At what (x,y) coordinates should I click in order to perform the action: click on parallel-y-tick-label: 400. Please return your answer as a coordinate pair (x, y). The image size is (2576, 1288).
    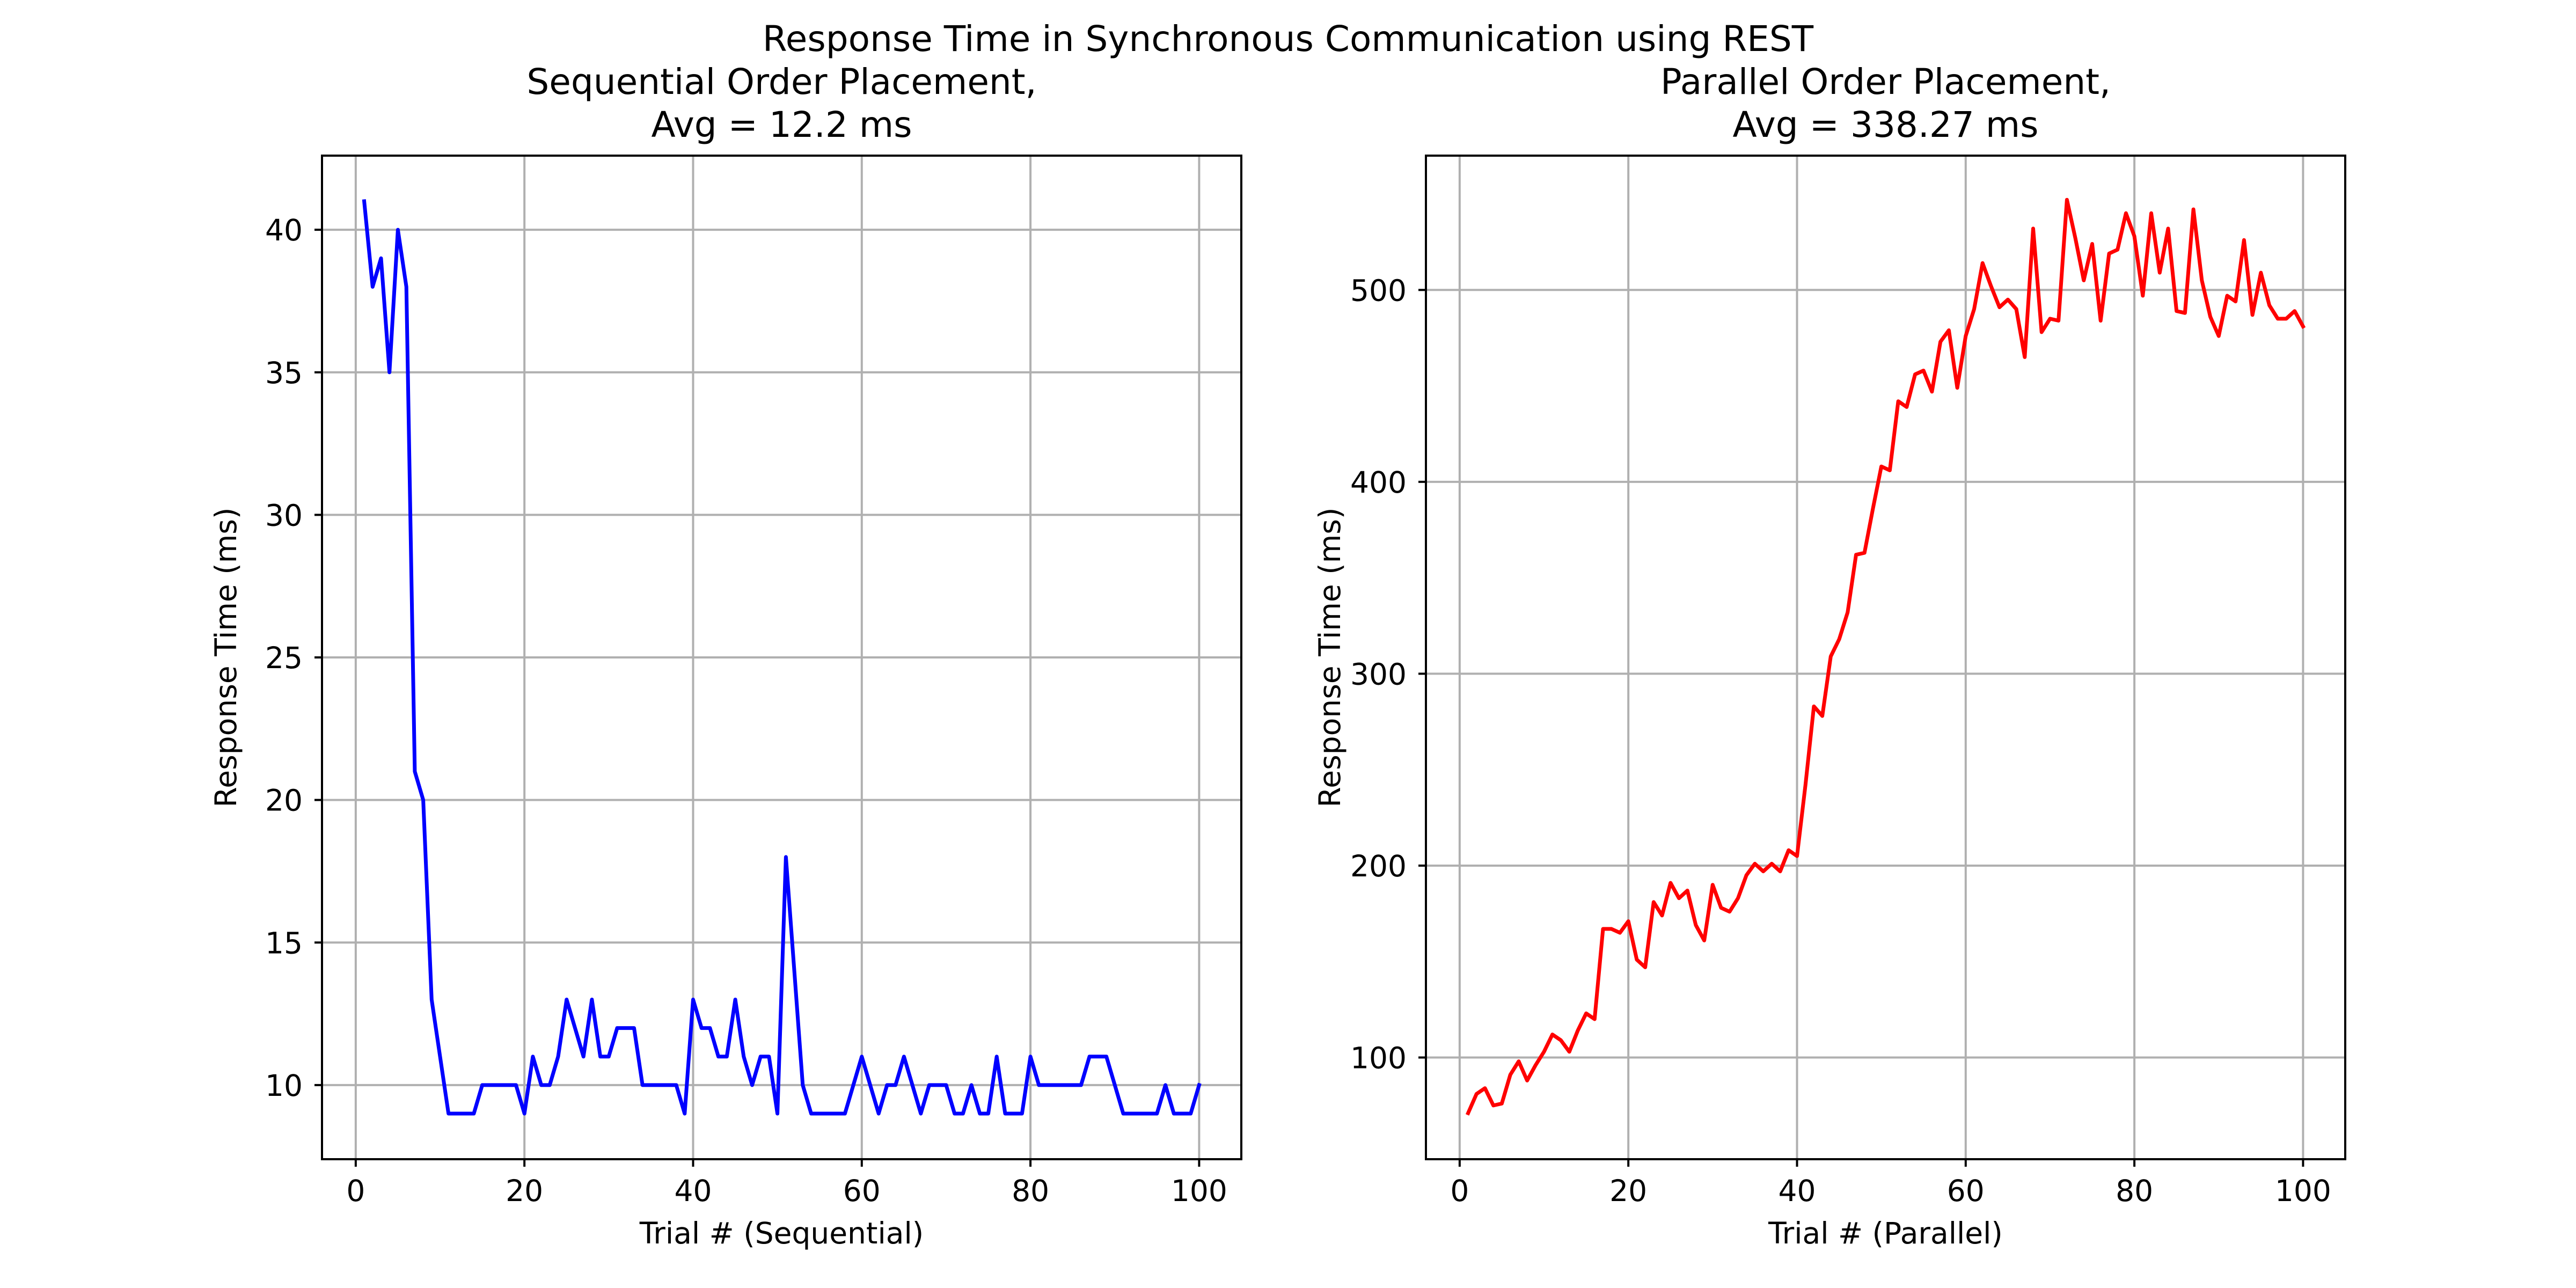
    Looking at the image, I should click on (1378, 482).